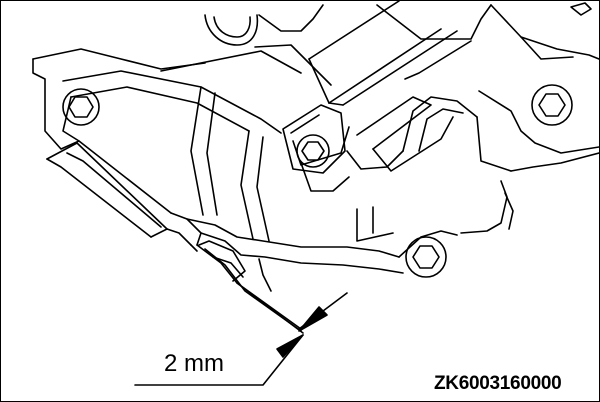 Image resolution: width=600 pixels, height=402 pixels. I want to click on bolt-top-left, so click(81, 107).